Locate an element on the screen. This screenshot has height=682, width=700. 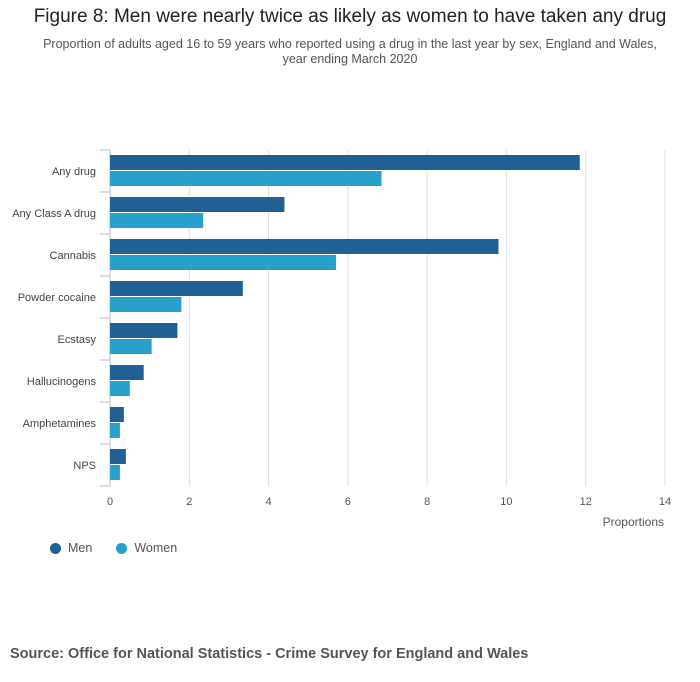
legend-item-women: Women is located at coordinates (146, 548).